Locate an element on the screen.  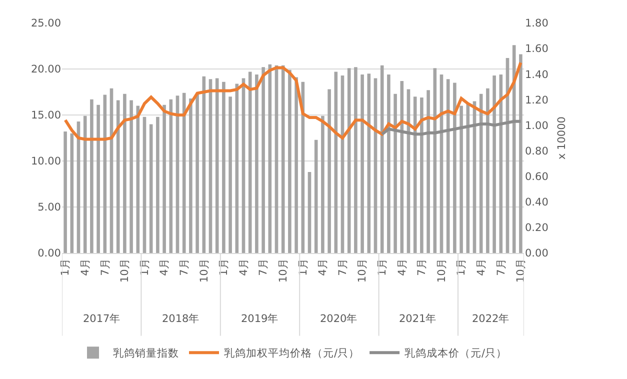
text: 2019年 is located at coordinates (260, 319).